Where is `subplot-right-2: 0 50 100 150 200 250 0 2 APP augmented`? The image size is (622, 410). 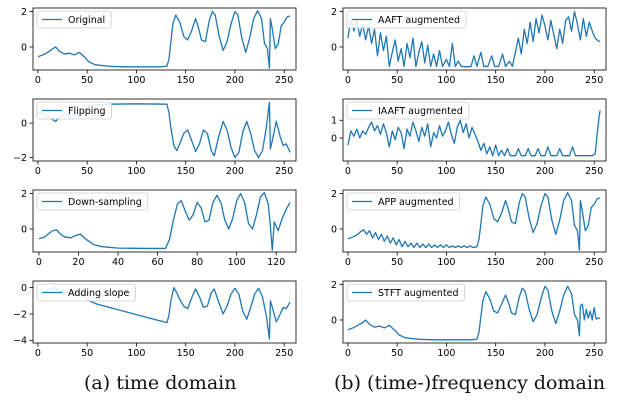 subplot-right-2: 0 50 100 150 200 250 0 2 APP augmented is located at coordinates (469, 228).